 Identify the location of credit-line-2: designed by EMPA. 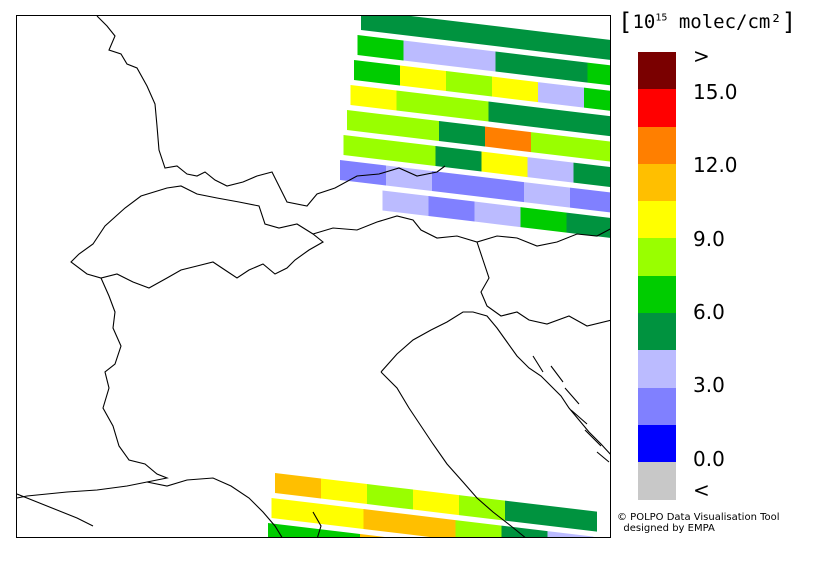
(666, 528).